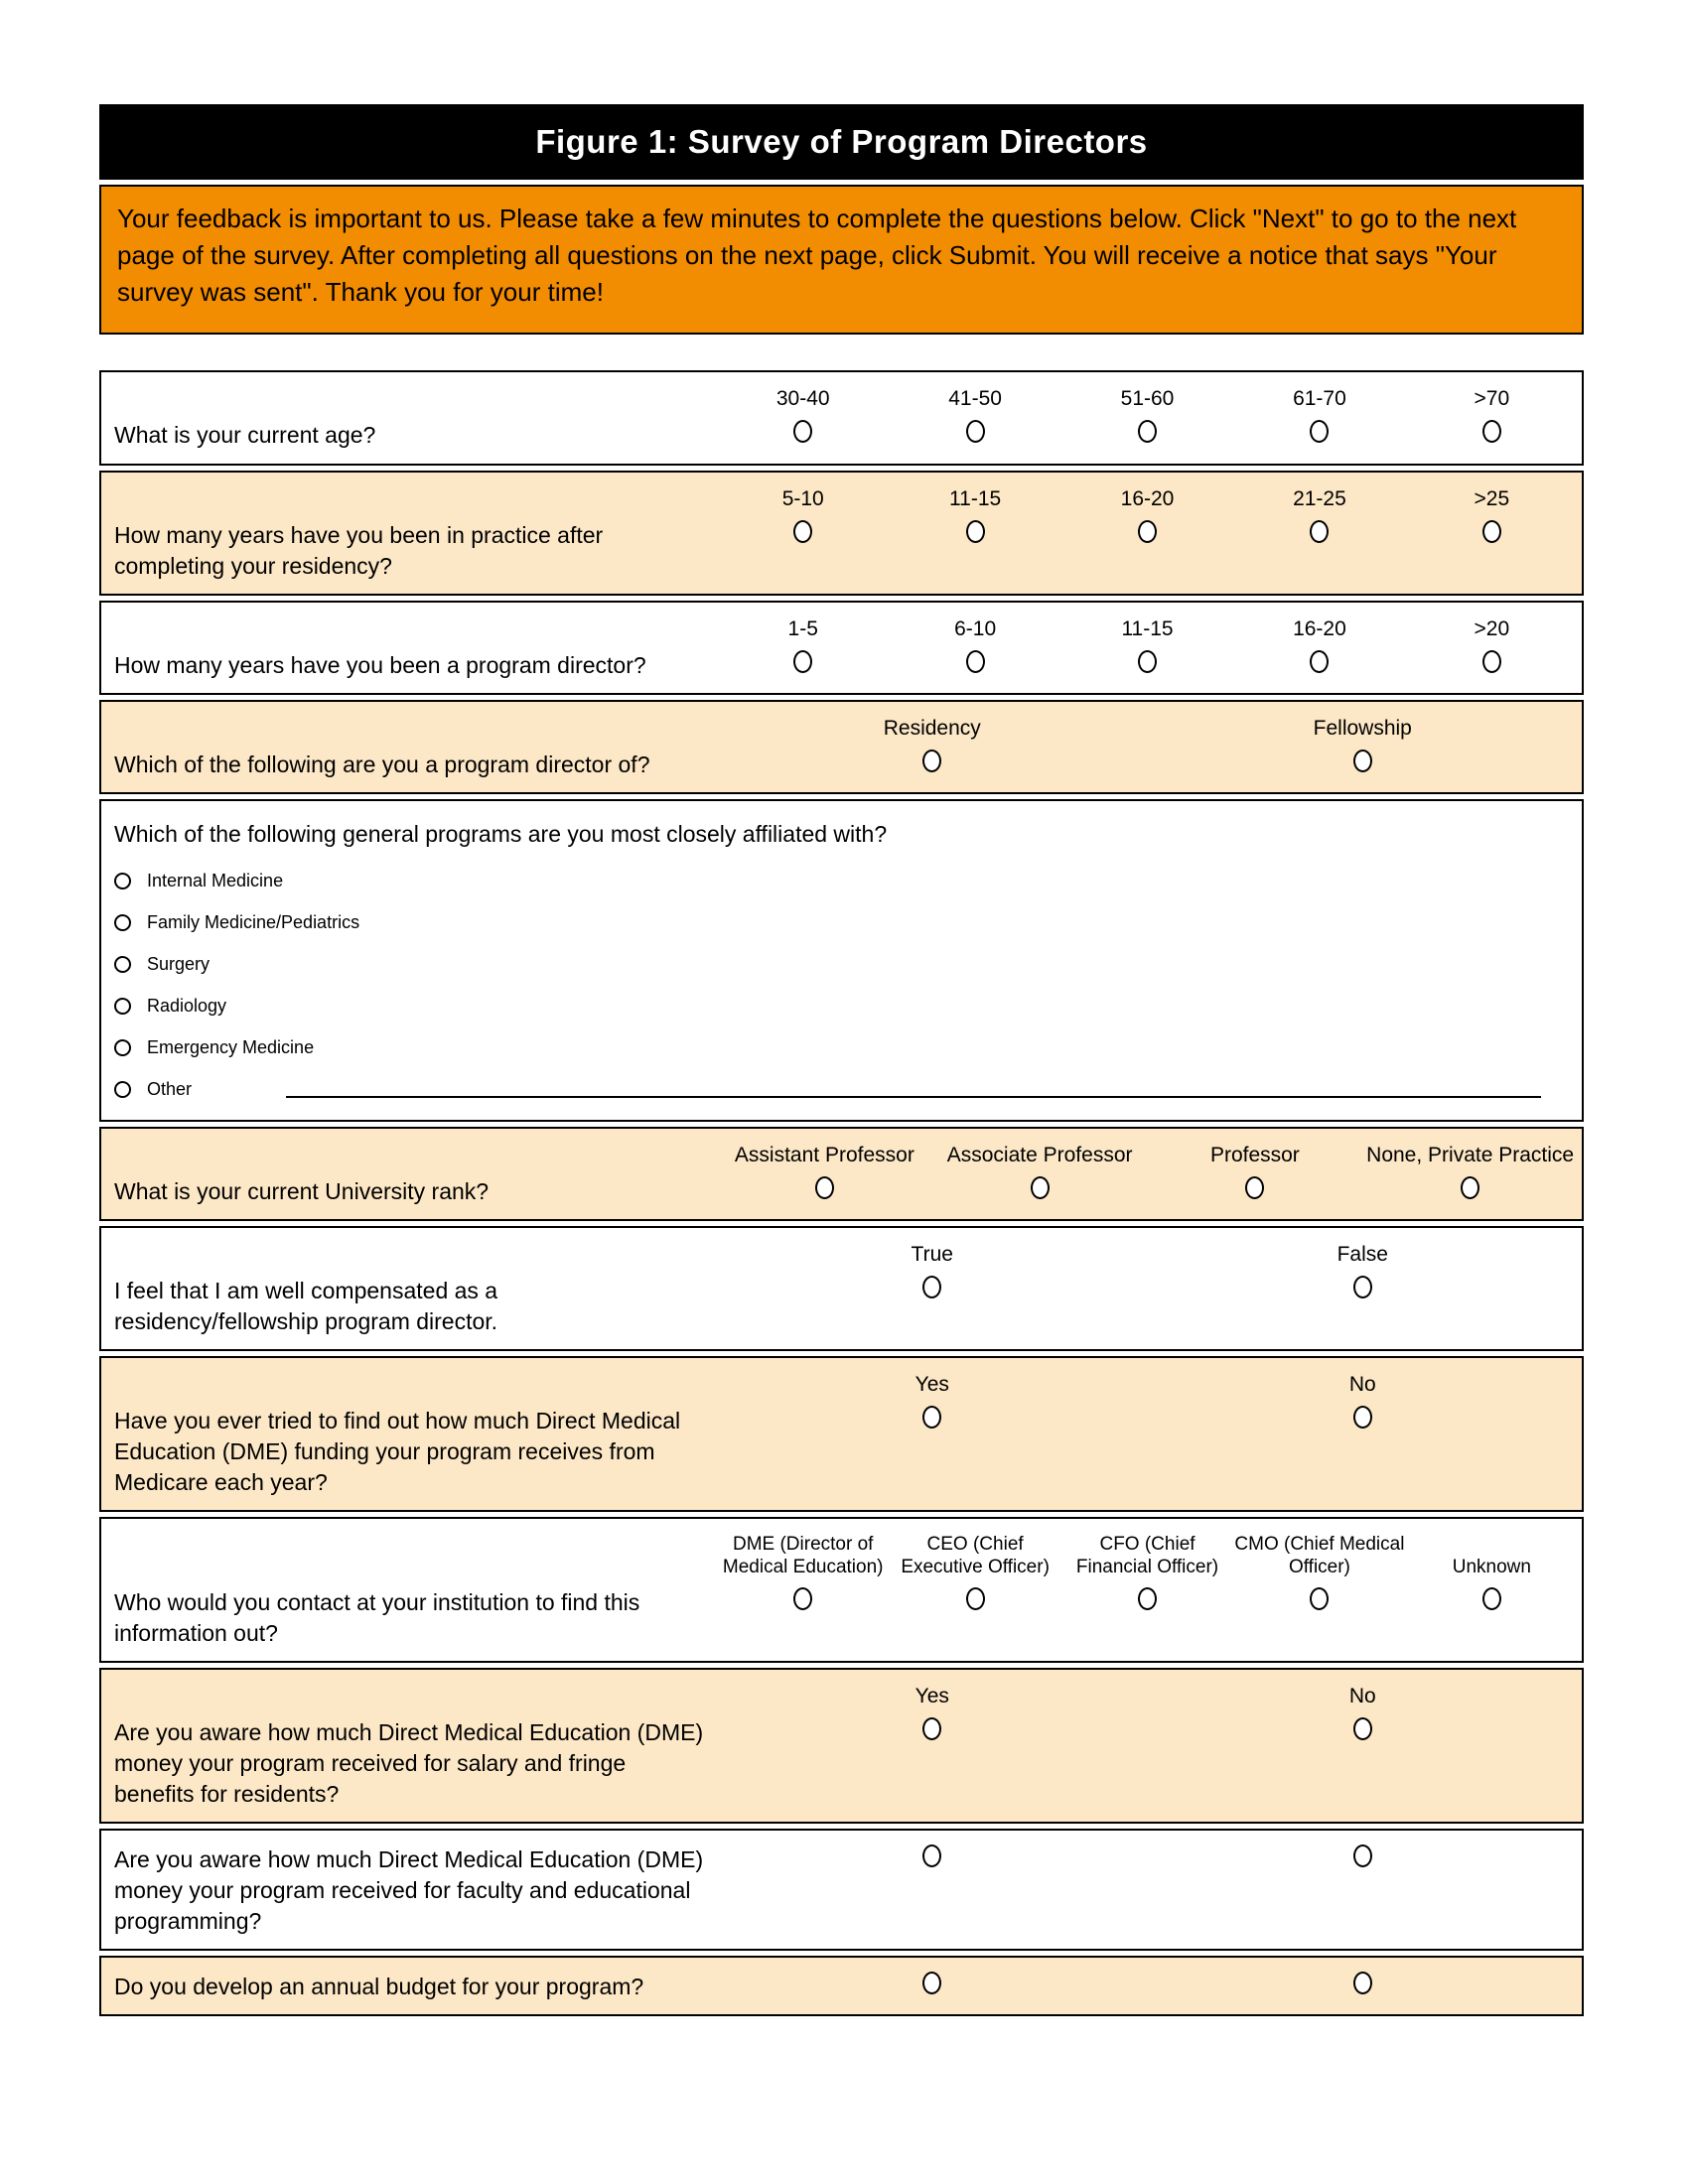  Describe the element at coordinates (1492, 398) in the screenshot. I see `option-label: >70` at that location.